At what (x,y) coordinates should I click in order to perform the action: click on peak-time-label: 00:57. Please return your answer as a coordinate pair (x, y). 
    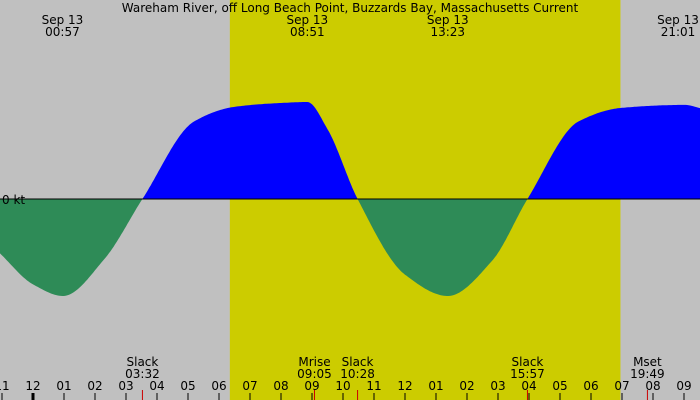
    Looking at the image, I should click on (62, 32).